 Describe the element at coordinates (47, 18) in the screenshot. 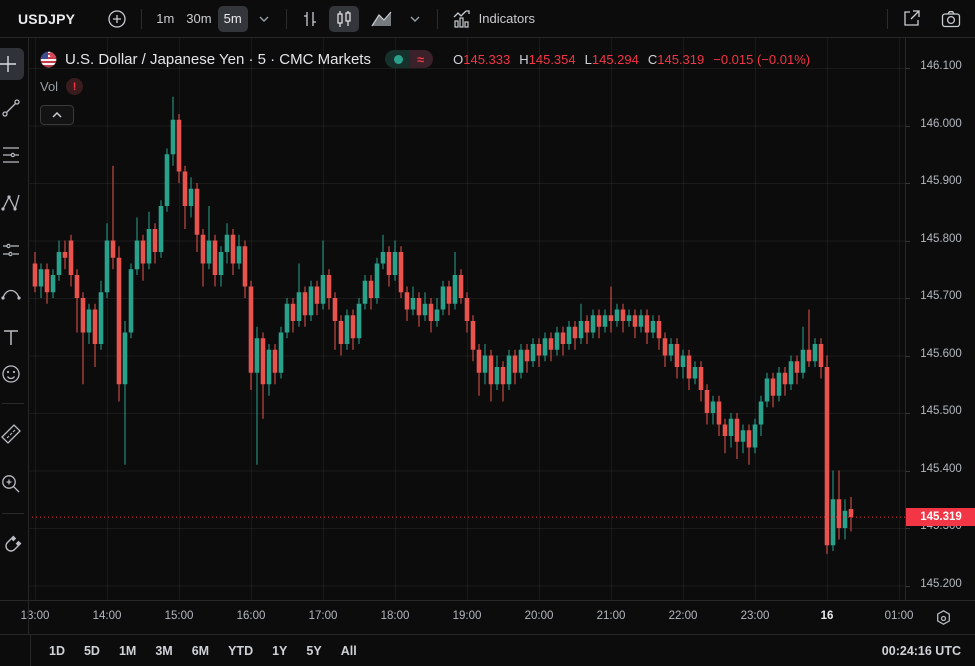

I see `symbol-button: USDJPY` at that location.